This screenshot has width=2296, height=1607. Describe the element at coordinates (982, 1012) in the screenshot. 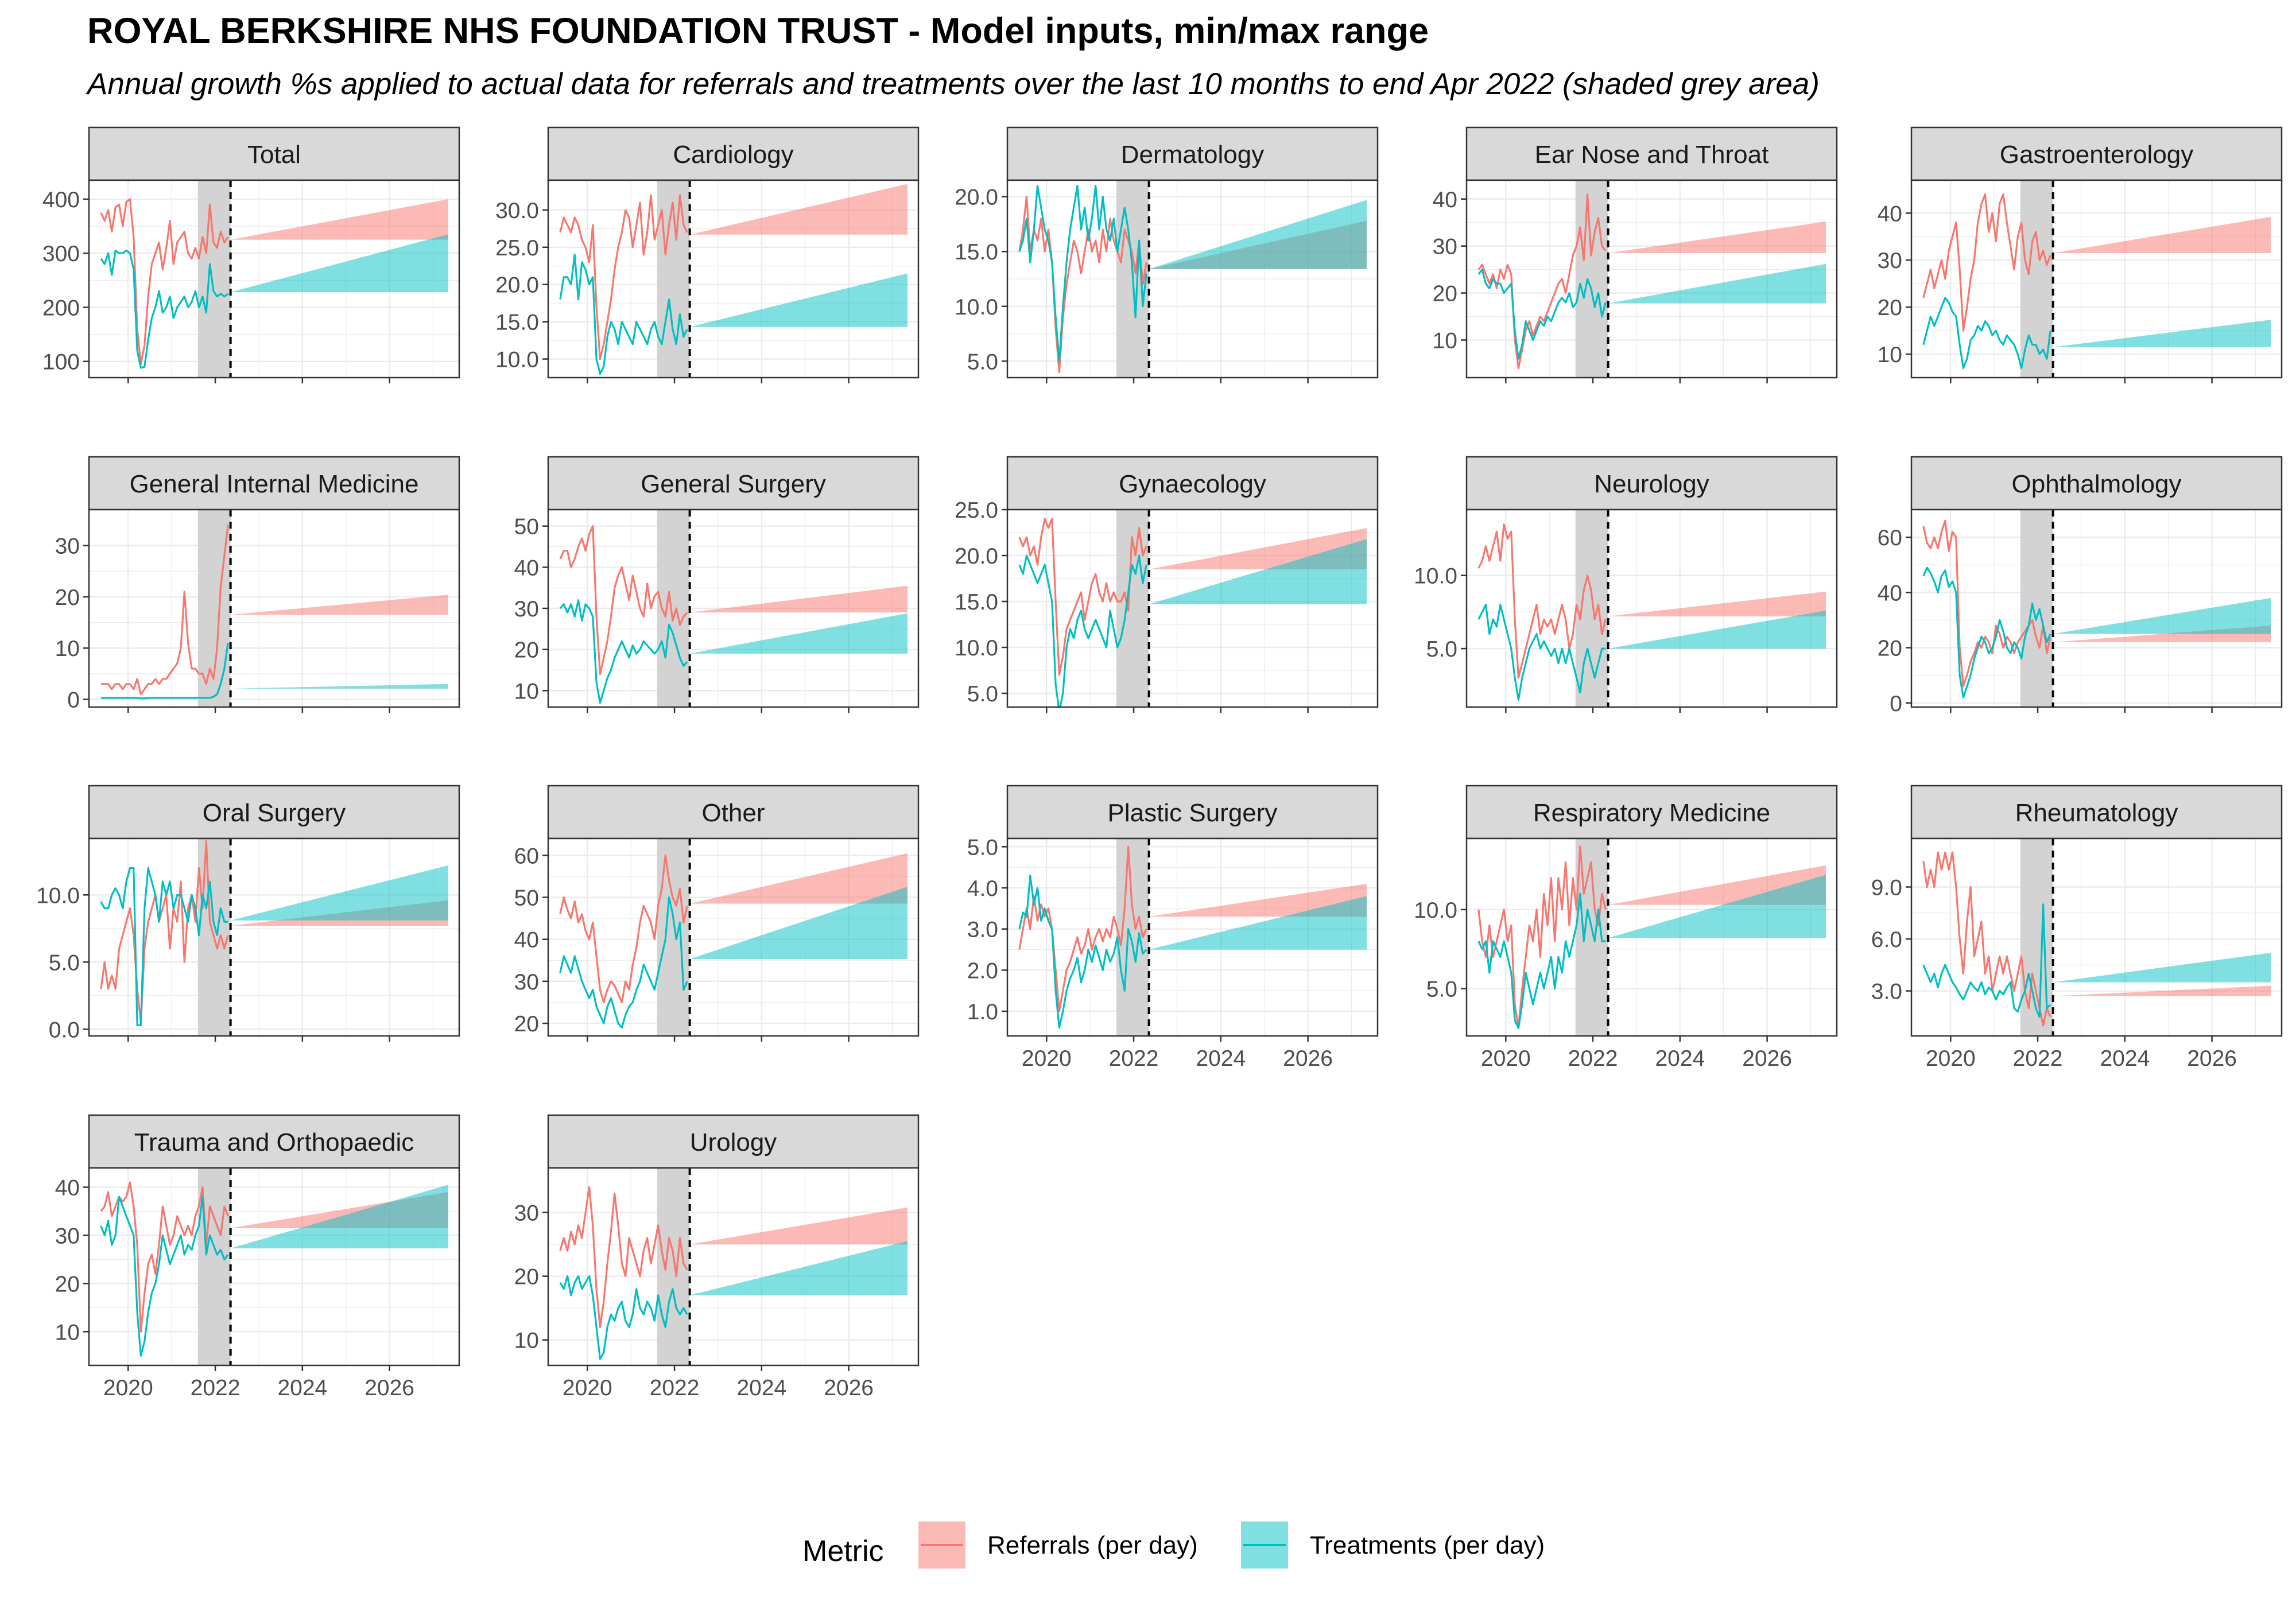

I see `y-tick-label: 1.0` at that location.